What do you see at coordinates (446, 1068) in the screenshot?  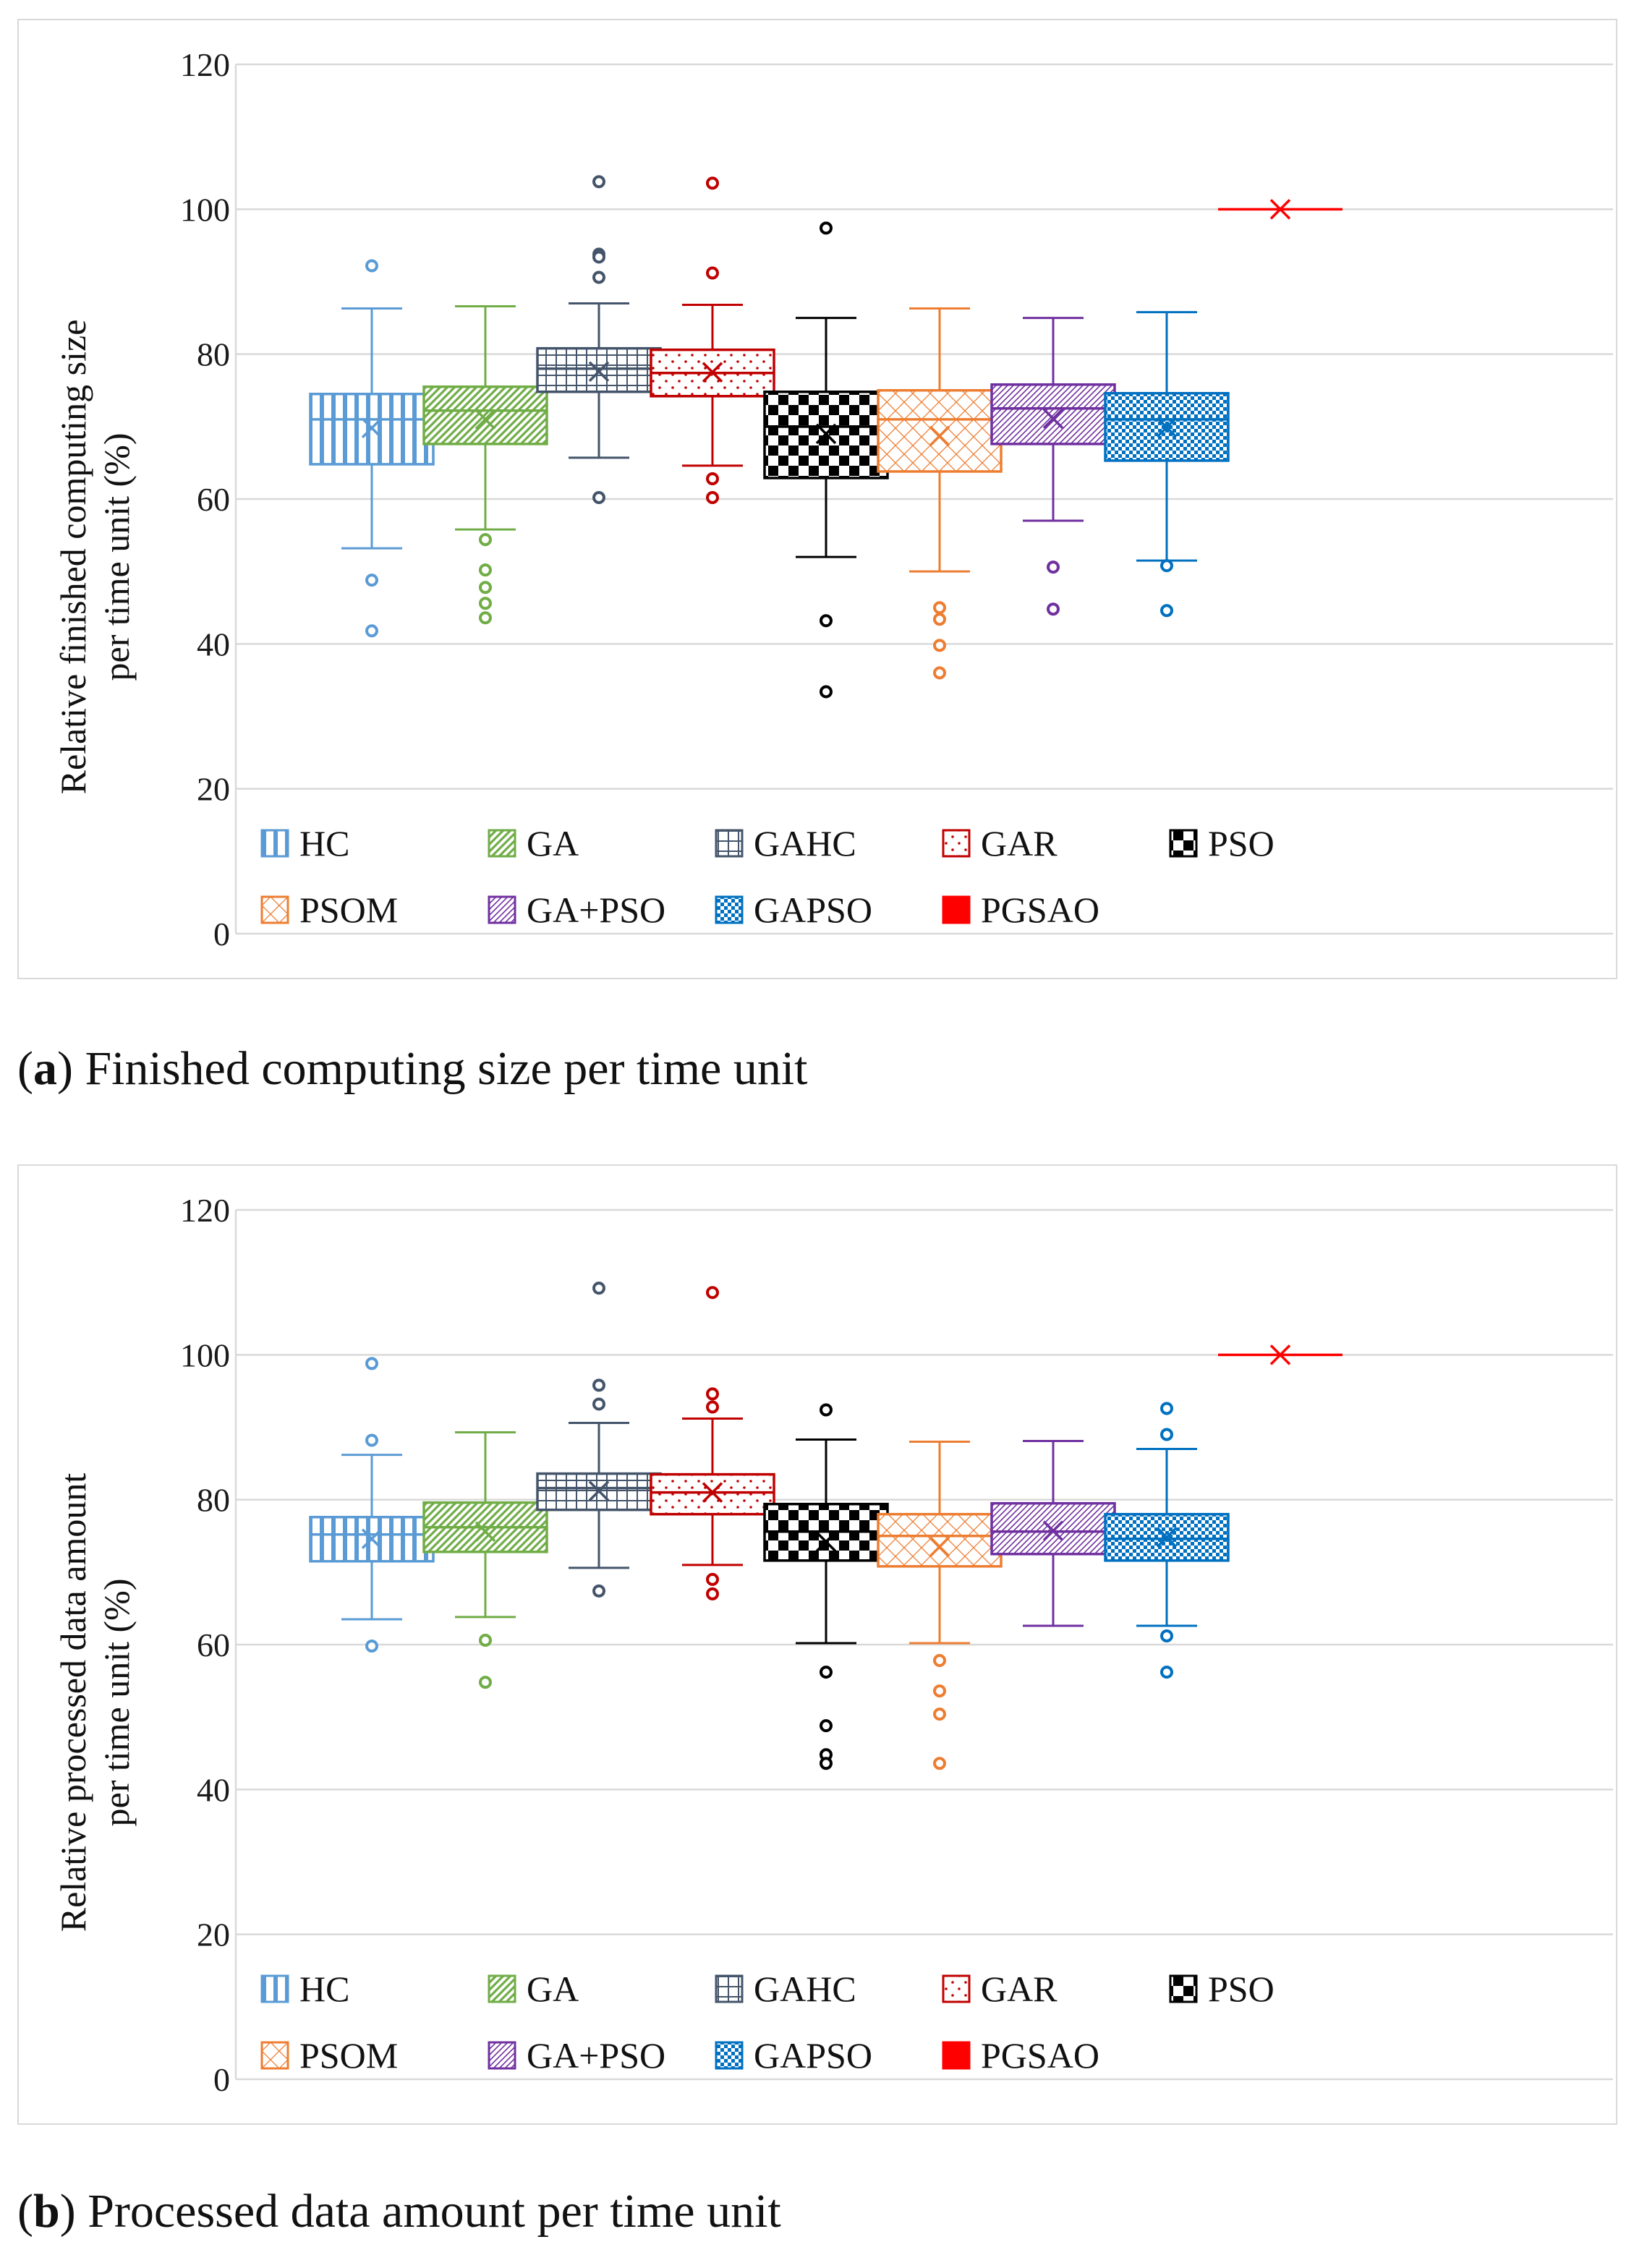 I see `caption-a-text: Finished computing size per time unit` at bounding box center [446, 1068].